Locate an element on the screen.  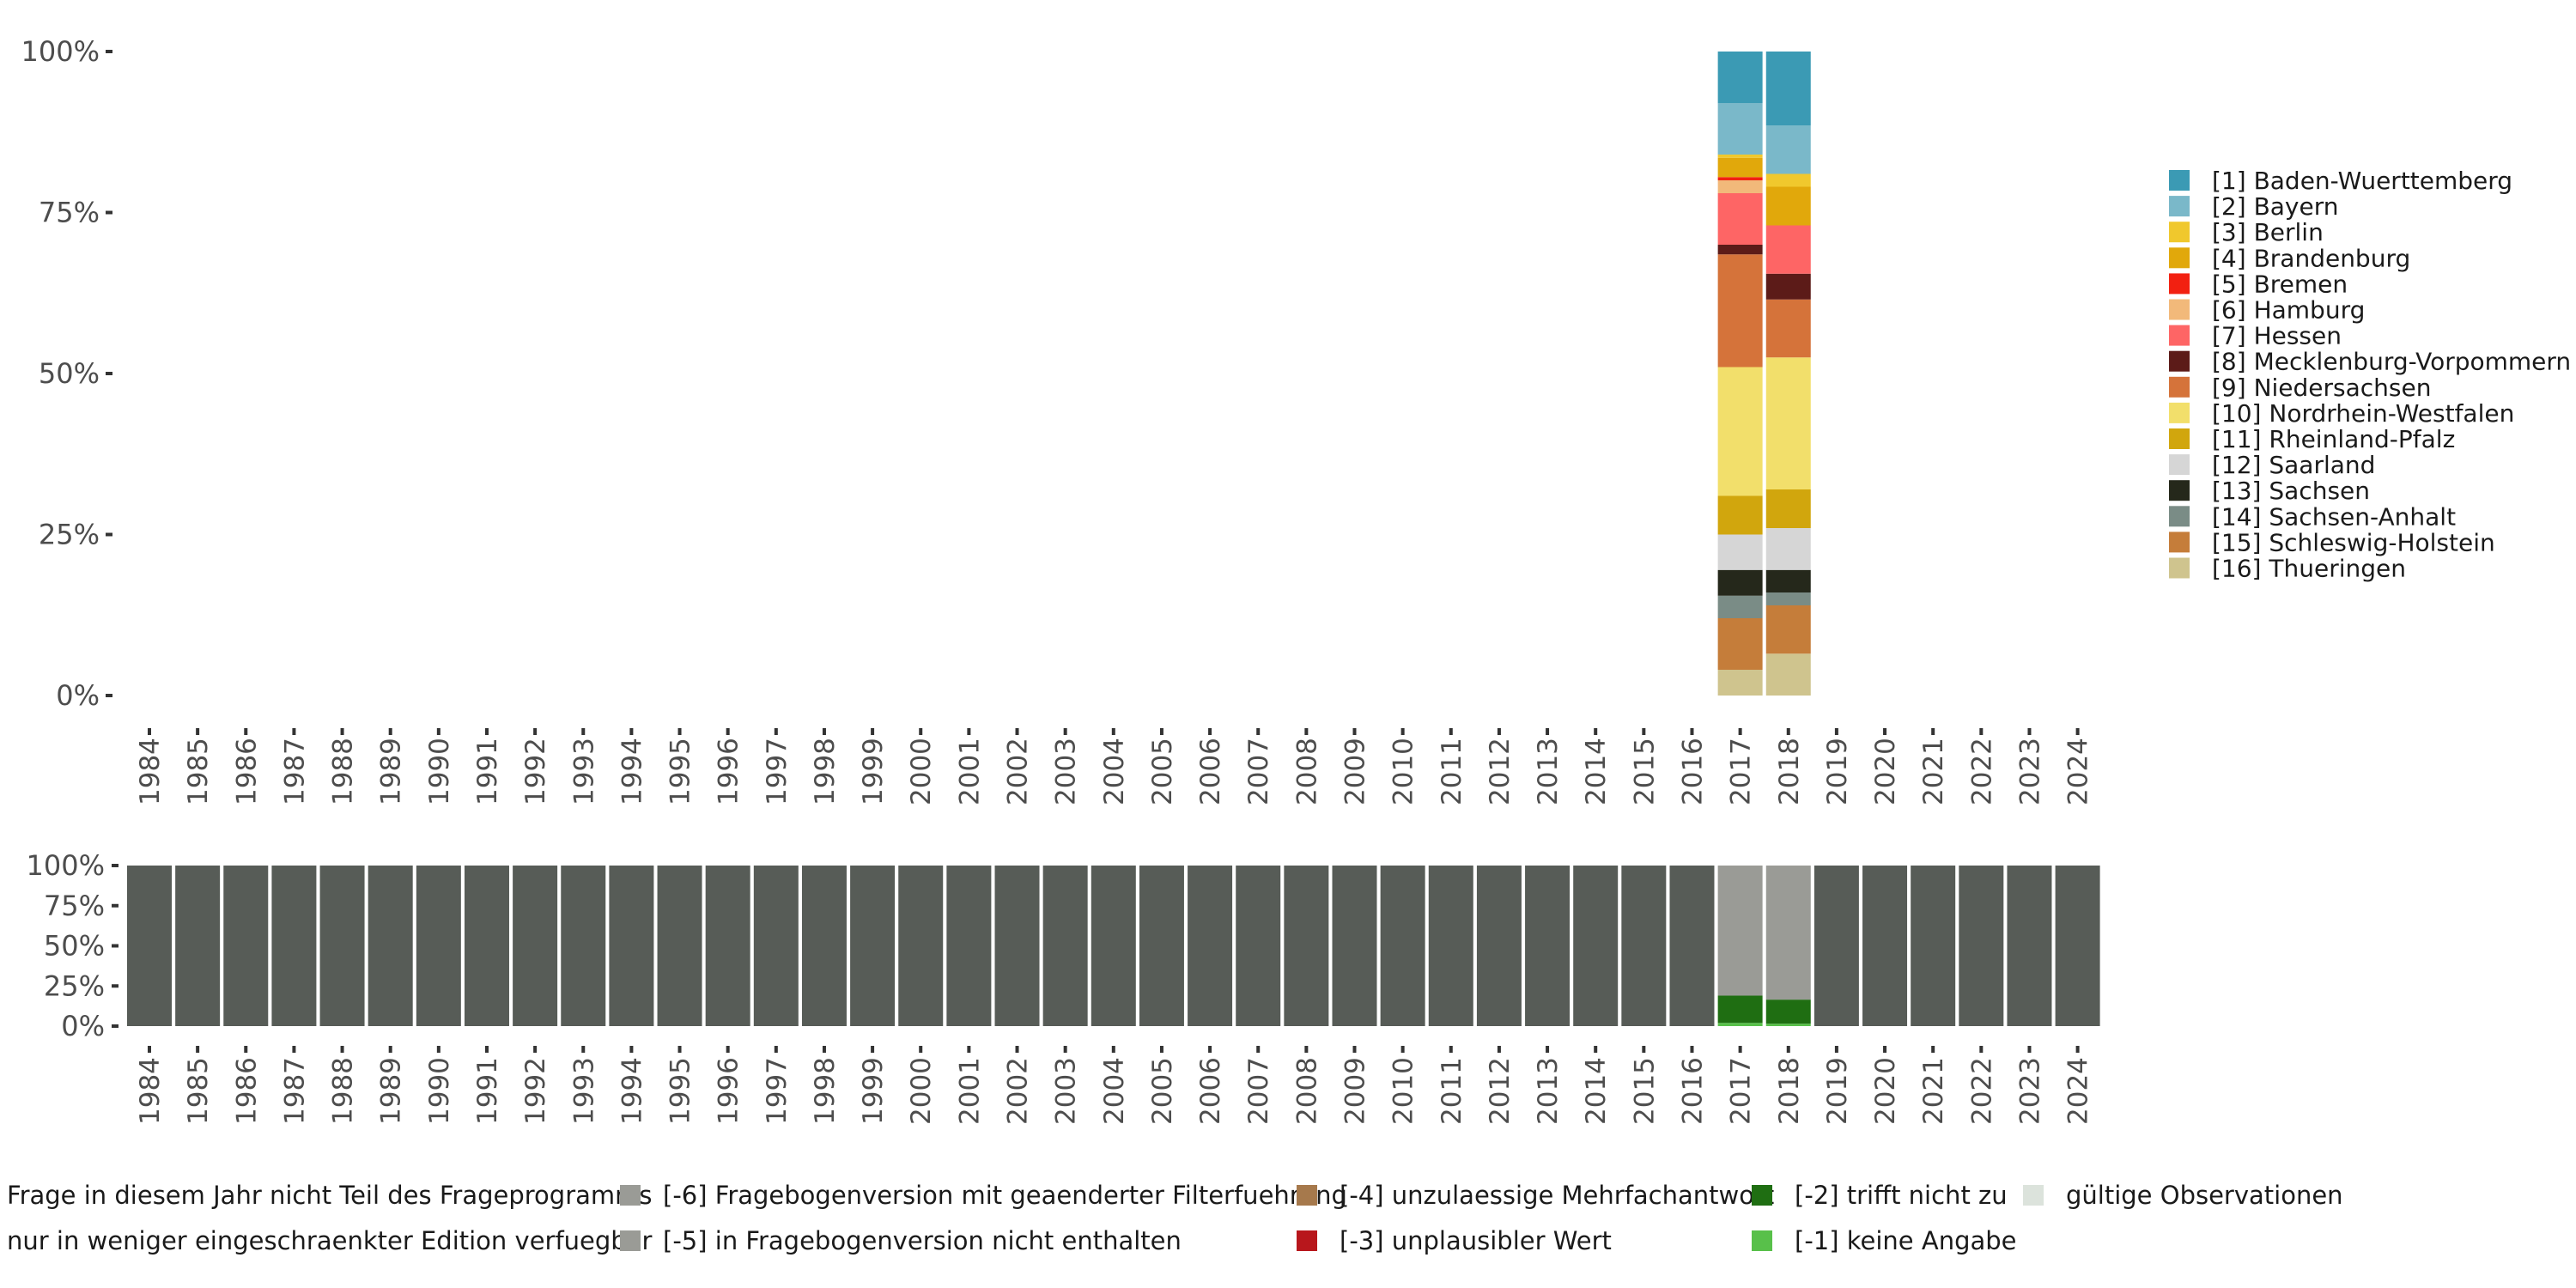
x-tick-label: 2023 is located at coordinates (2029, 771).